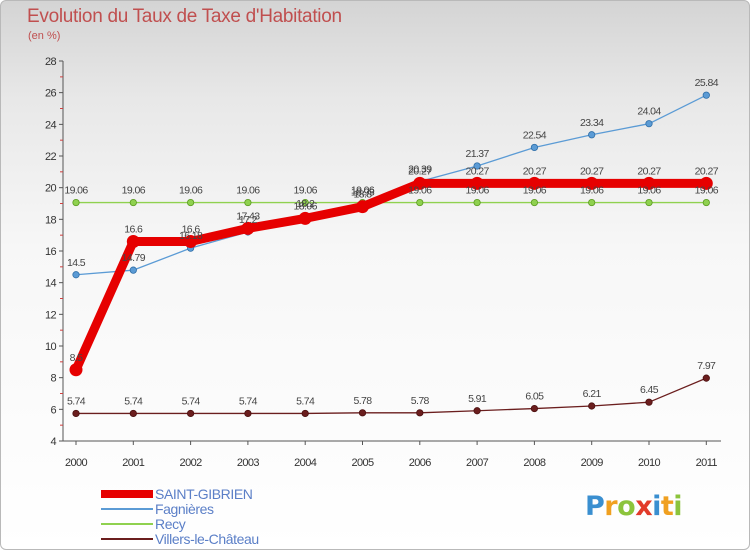 The width and height of the screenshot is (750, 550). Describe the element at coordinates (248, 463) in the screenshot. I see `x-tick-label: 2003` at that location.